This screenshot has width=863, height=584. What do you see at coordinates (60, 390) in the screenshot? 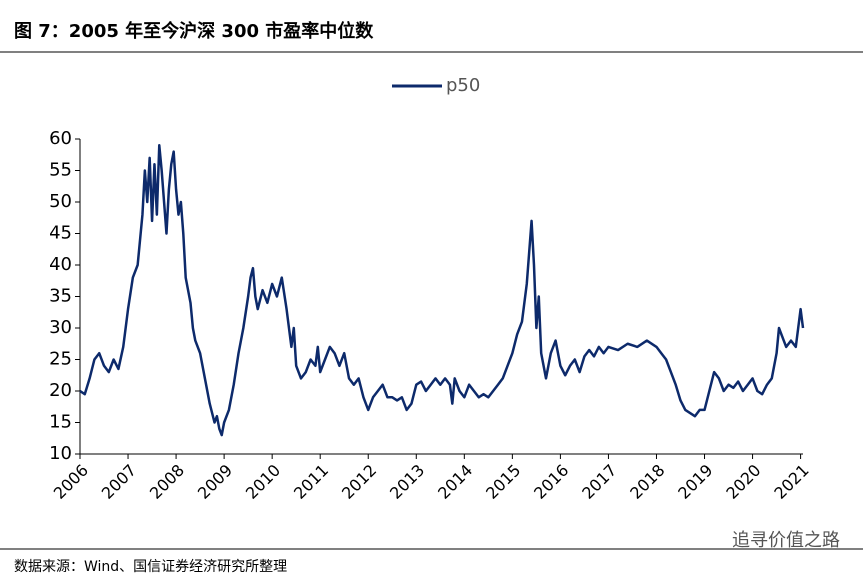
I see `y-tick-label: 20` at bounding box center [60, 390].